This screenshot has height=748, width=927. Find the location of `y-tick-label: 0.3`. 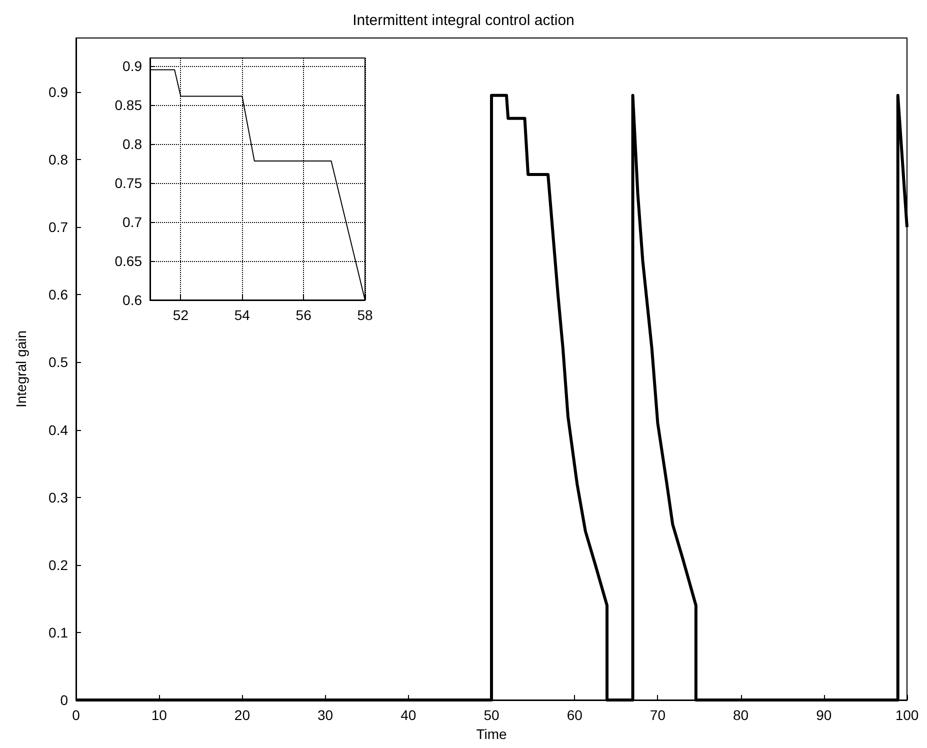

y-tick-label: 0.3 is located at coordinates (58, 497).